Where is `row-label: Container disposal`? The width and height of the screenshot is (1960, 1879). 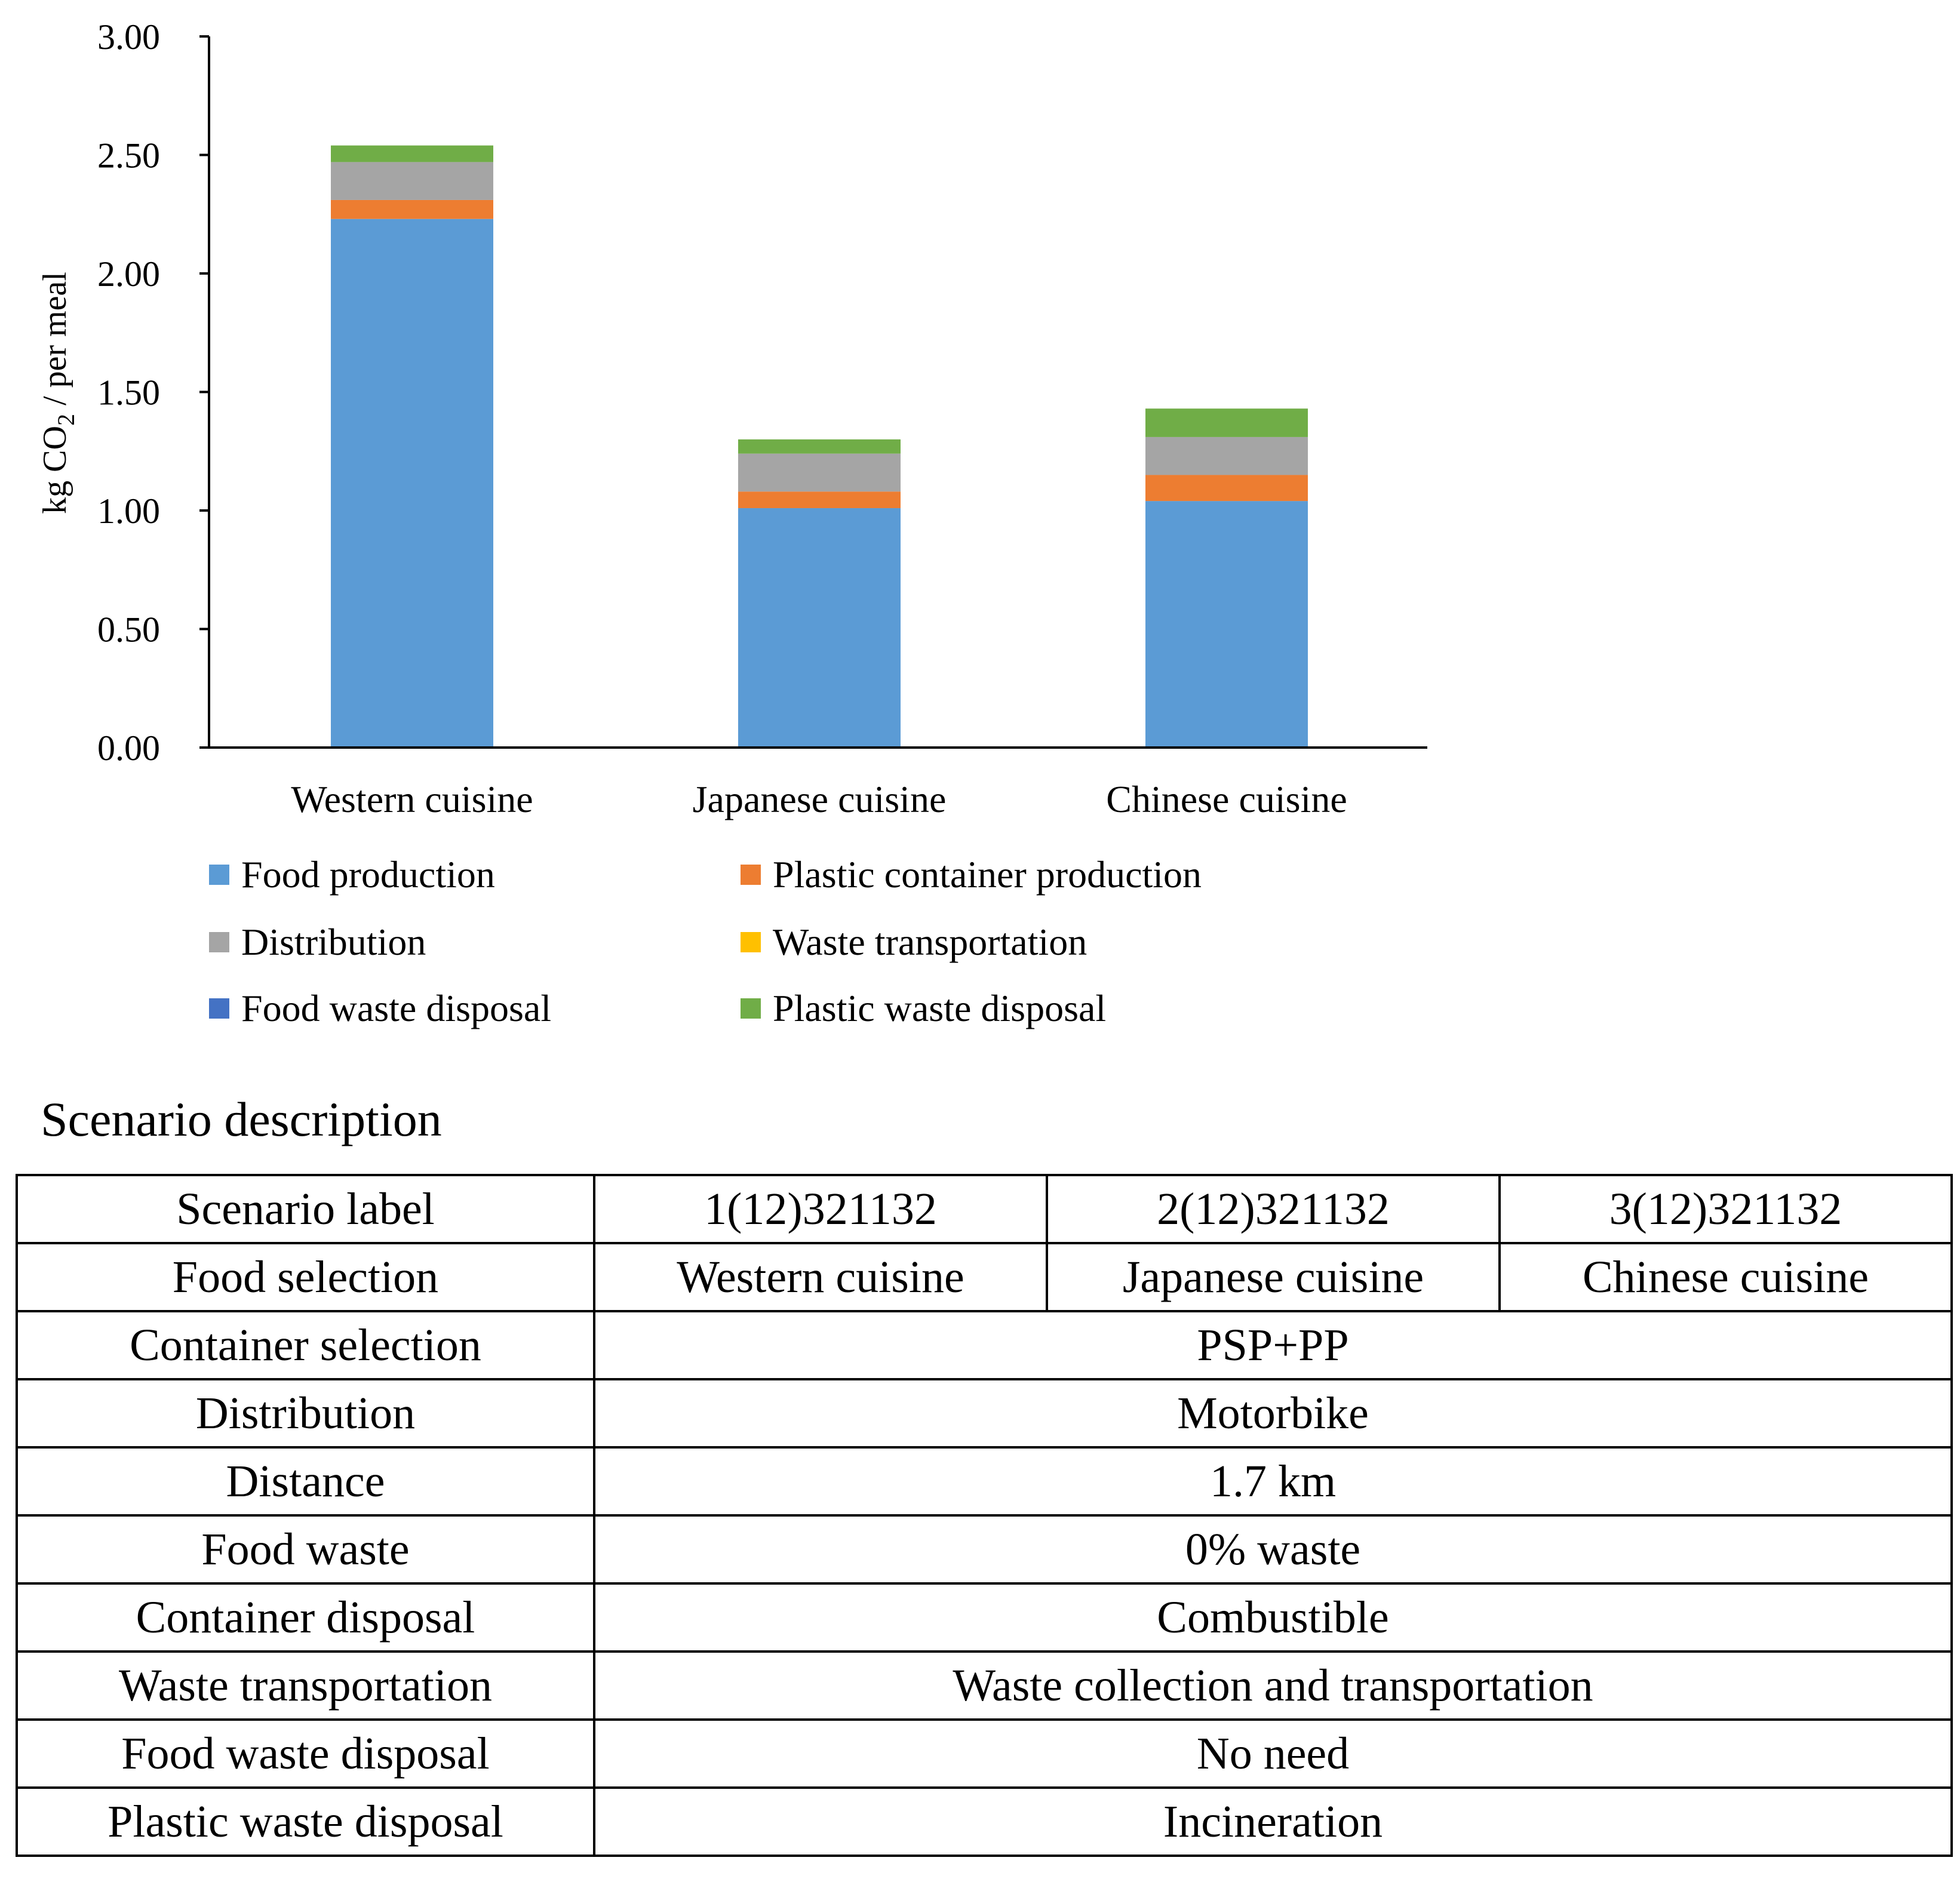
row-label: Container disposal is located at coordinates (305, 1618).